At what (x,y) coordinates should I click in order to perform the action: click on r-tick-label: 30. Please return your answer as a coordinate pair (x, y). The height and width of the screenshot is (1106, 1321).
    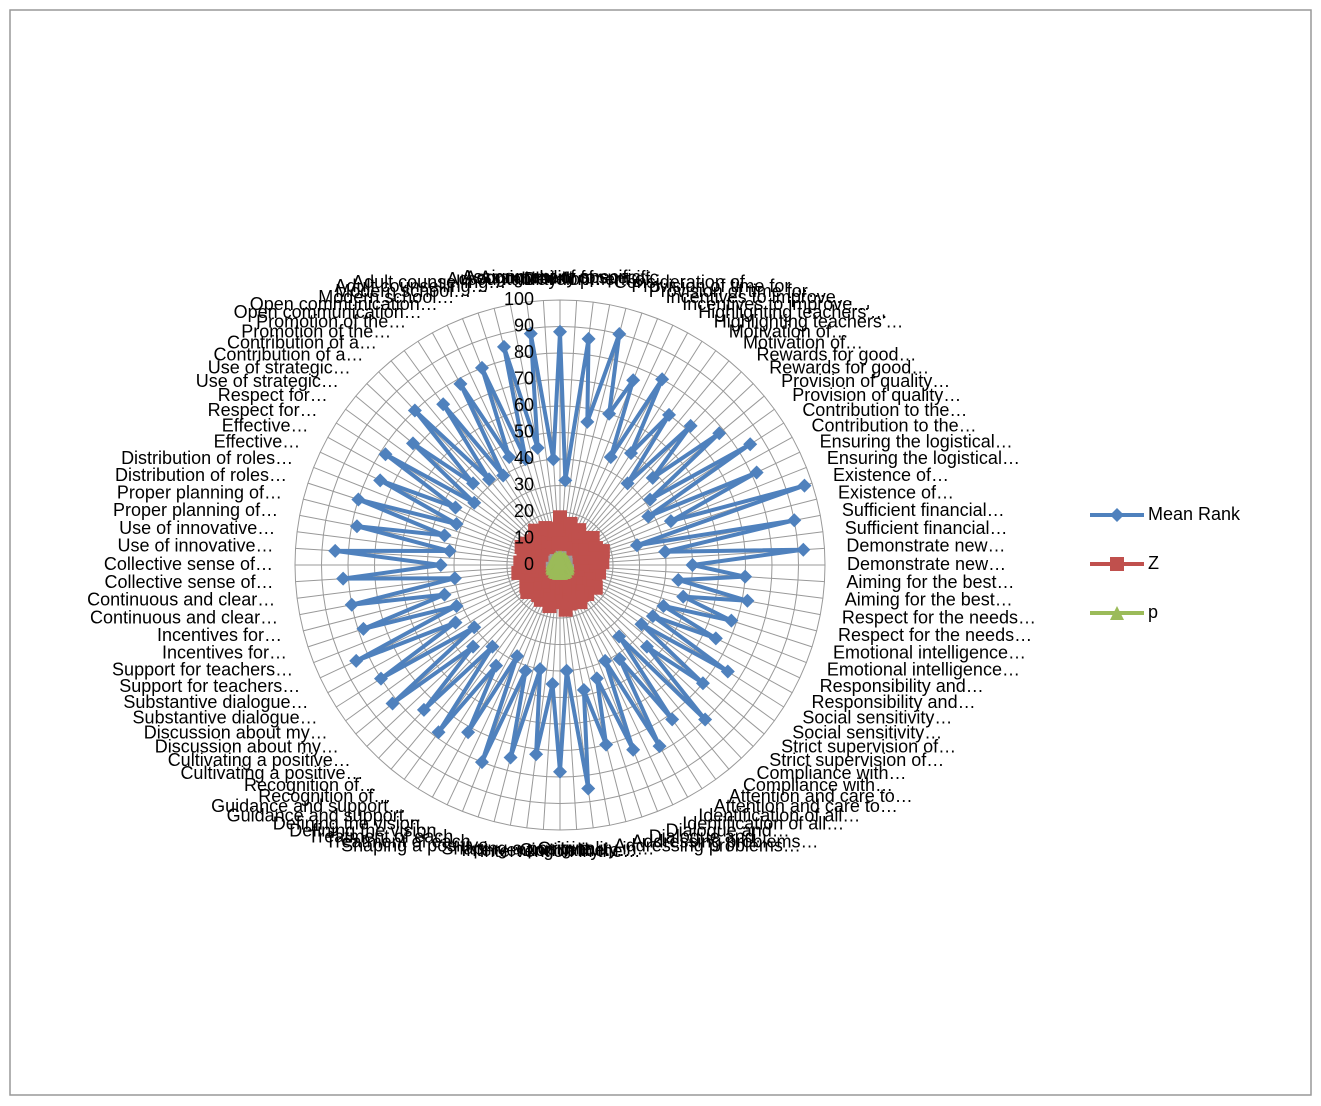
    Looking at the image, I should click on (524, 484).